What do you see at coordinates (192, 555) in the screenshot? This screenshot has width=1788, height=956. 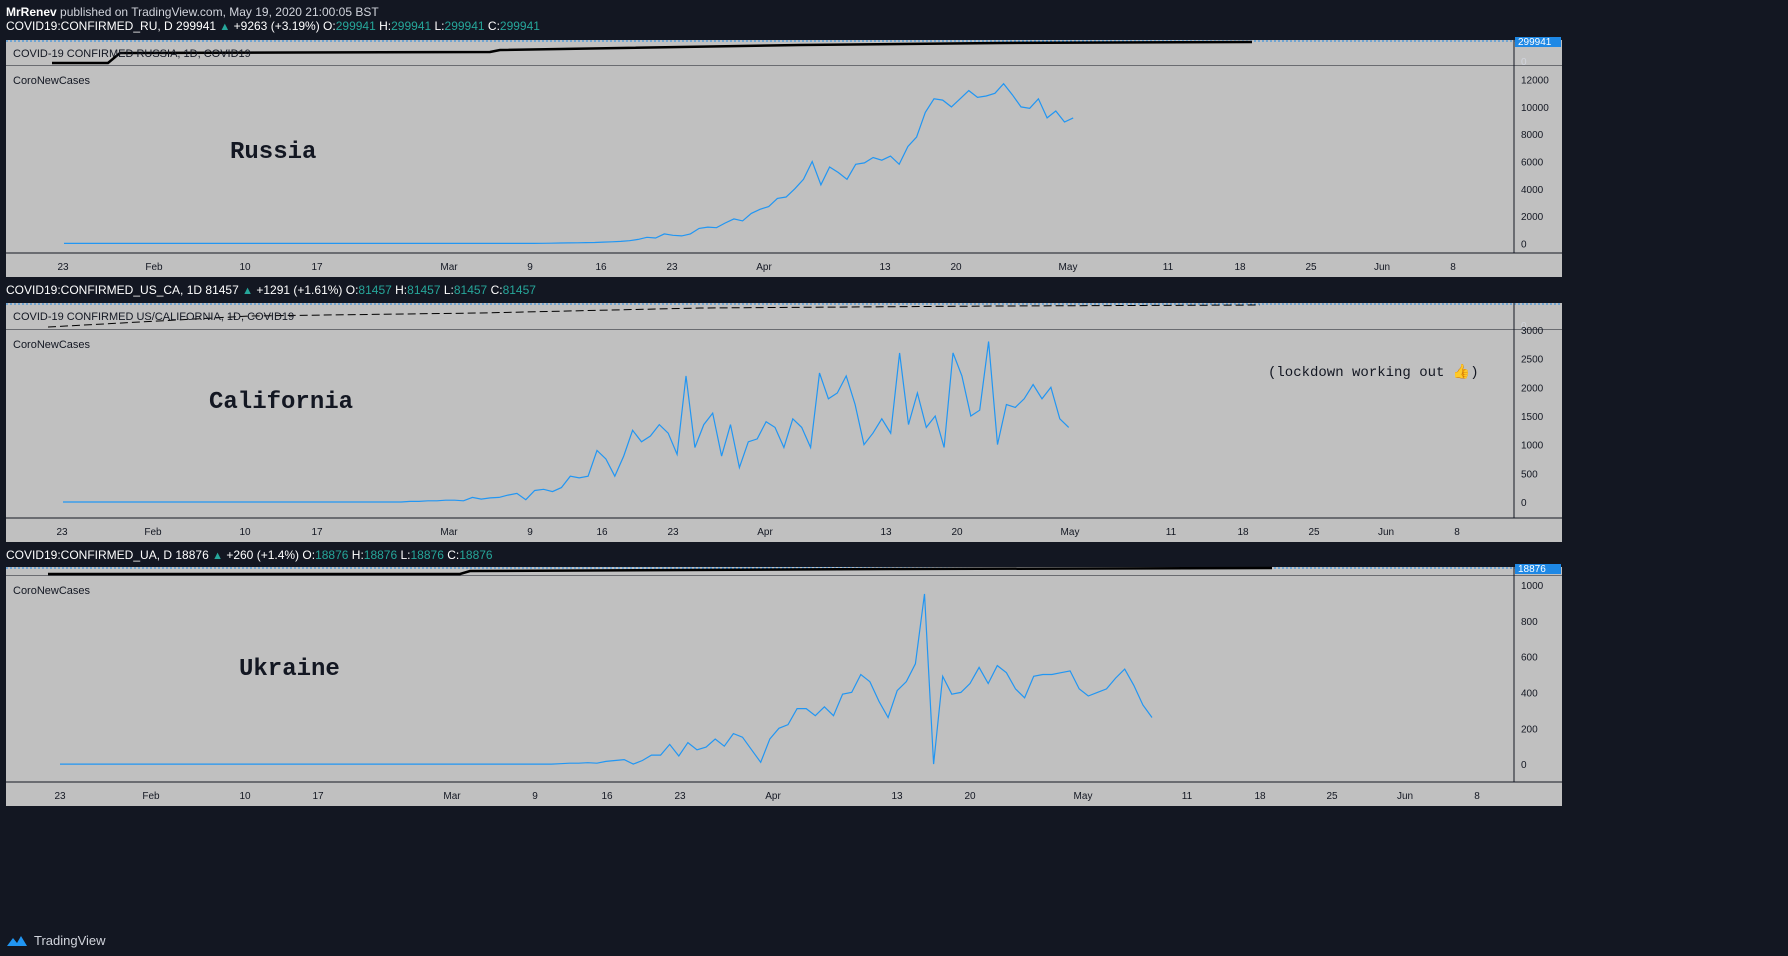 I see `symbol-price: 18876` at bounding box center [192, 555].